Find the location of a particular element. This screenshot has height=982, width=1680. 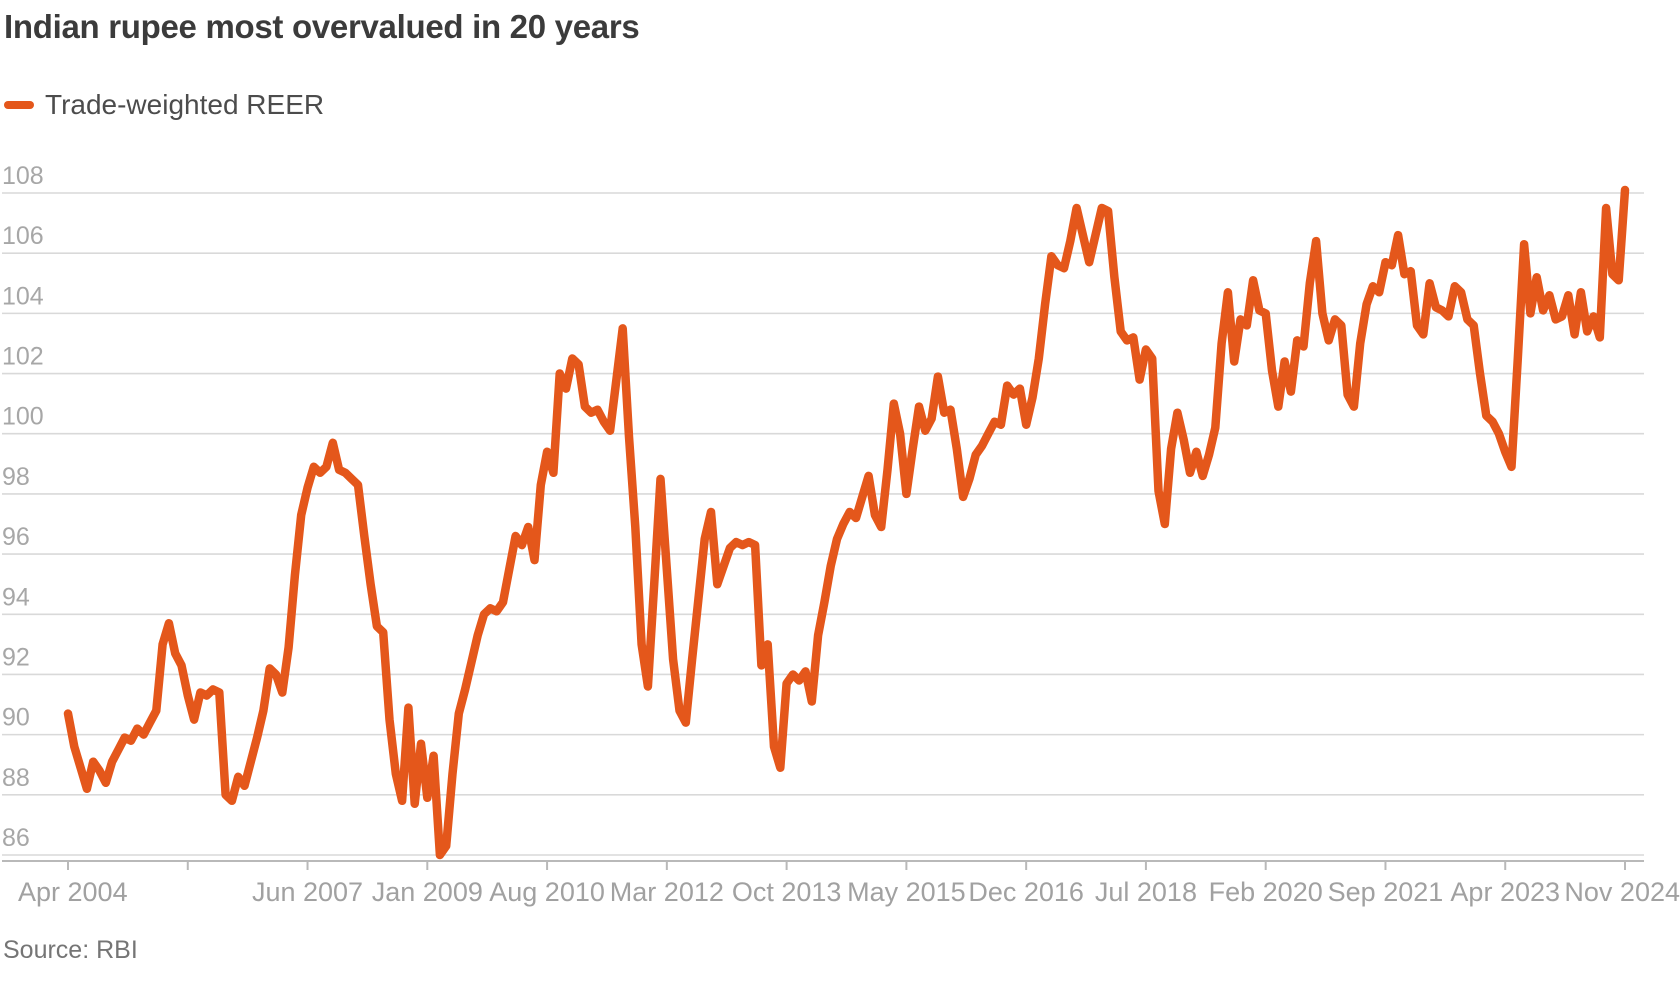

y-axis-tick-label: 90 is located at coordinates (16, 718).